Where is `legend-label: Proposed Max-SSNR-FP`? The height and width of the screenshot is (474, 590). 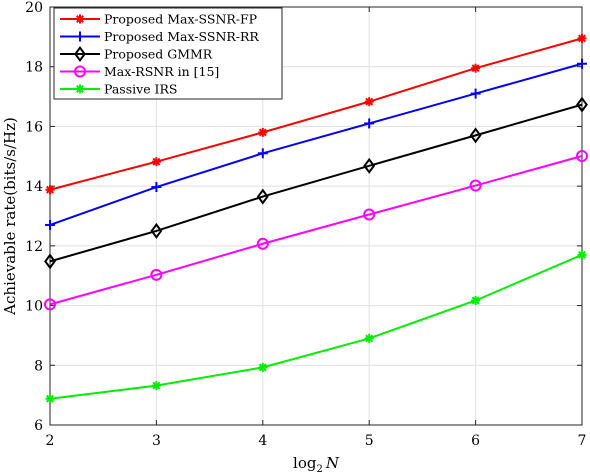 legend-label: Proposed Max-SSNR-FP is located at coordinates (180, 19).